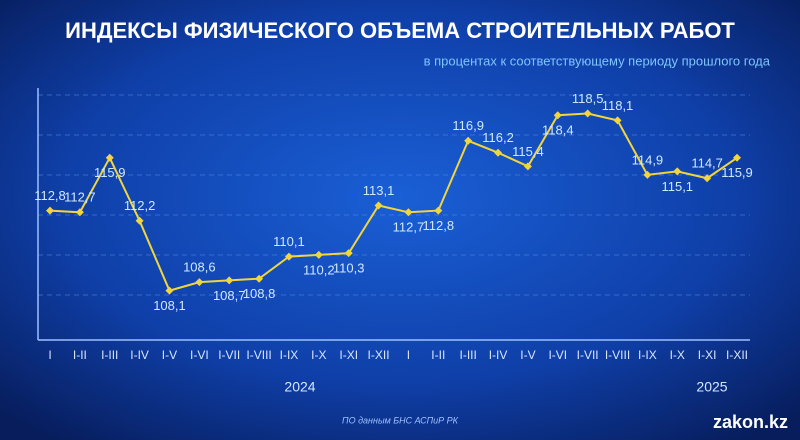 This screenshot has width=800, height=440. Describe the element at coordinates (199, 267) in the screenshot. I see `data-label: 108,6` at that location.